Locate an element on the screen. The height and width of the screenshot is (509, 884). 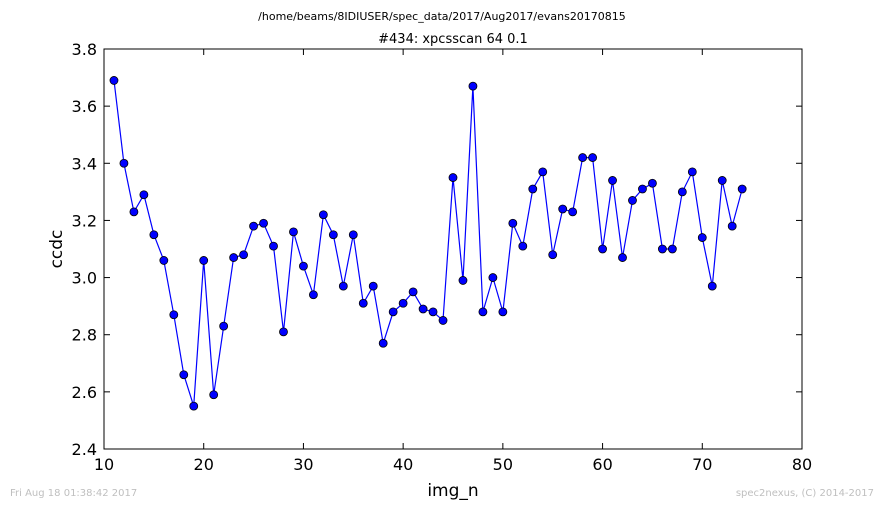
y-axis-label: ccdc is located at coordinates (57, 249).